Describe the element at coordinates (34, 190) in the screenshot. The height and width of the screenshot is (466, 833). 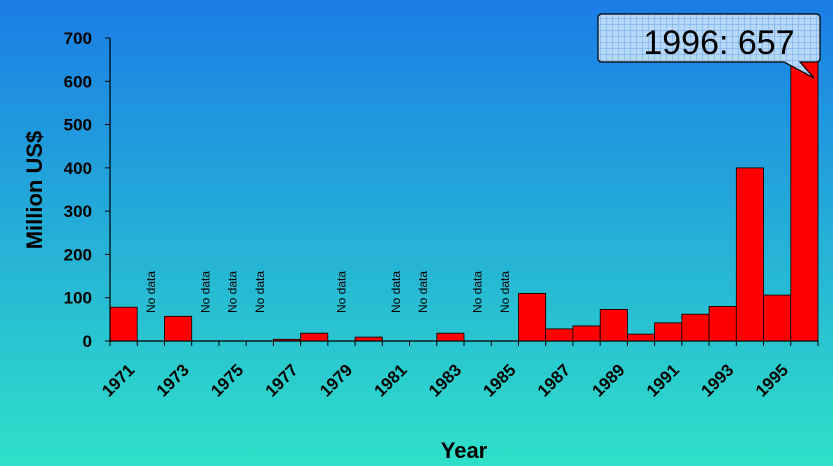
I see `y-axis-title: Million US$` at that location.